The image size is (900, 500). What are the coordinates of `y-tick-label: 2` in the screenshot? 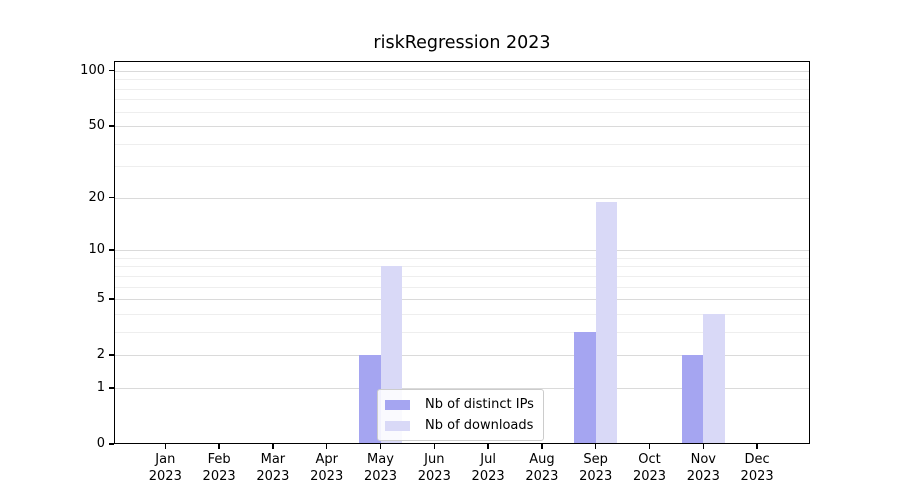 It's located at (100, 355).